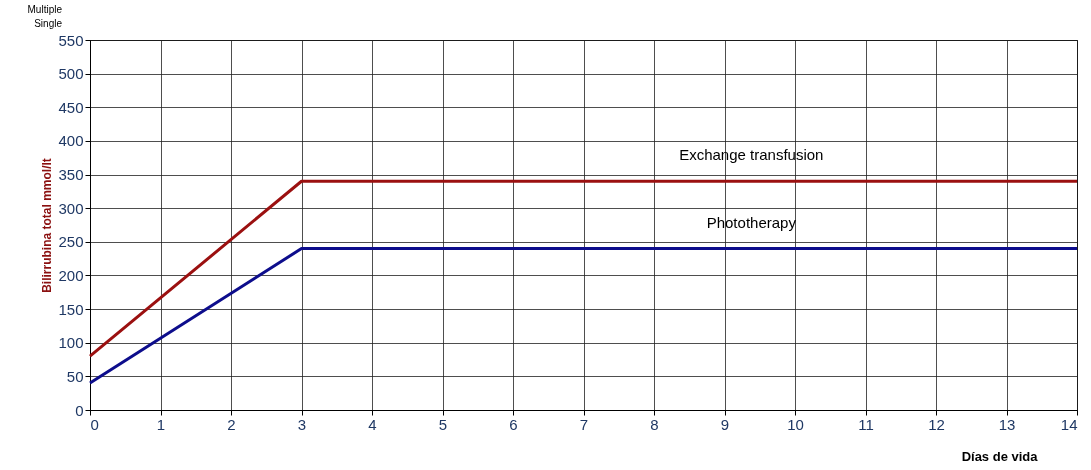  I want to click on y-tick-label: 500, so click(71, 74).